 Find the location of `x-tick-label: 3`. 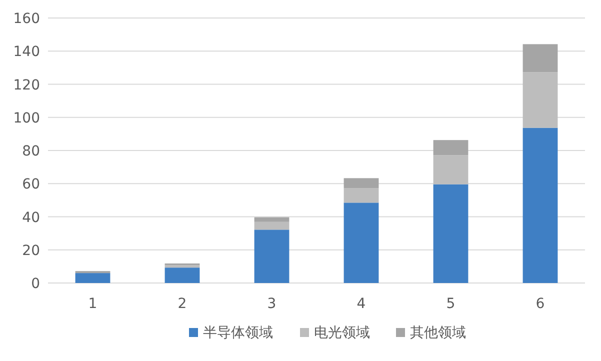

x-tick-label: 3 is located at coordinates (271, 304).